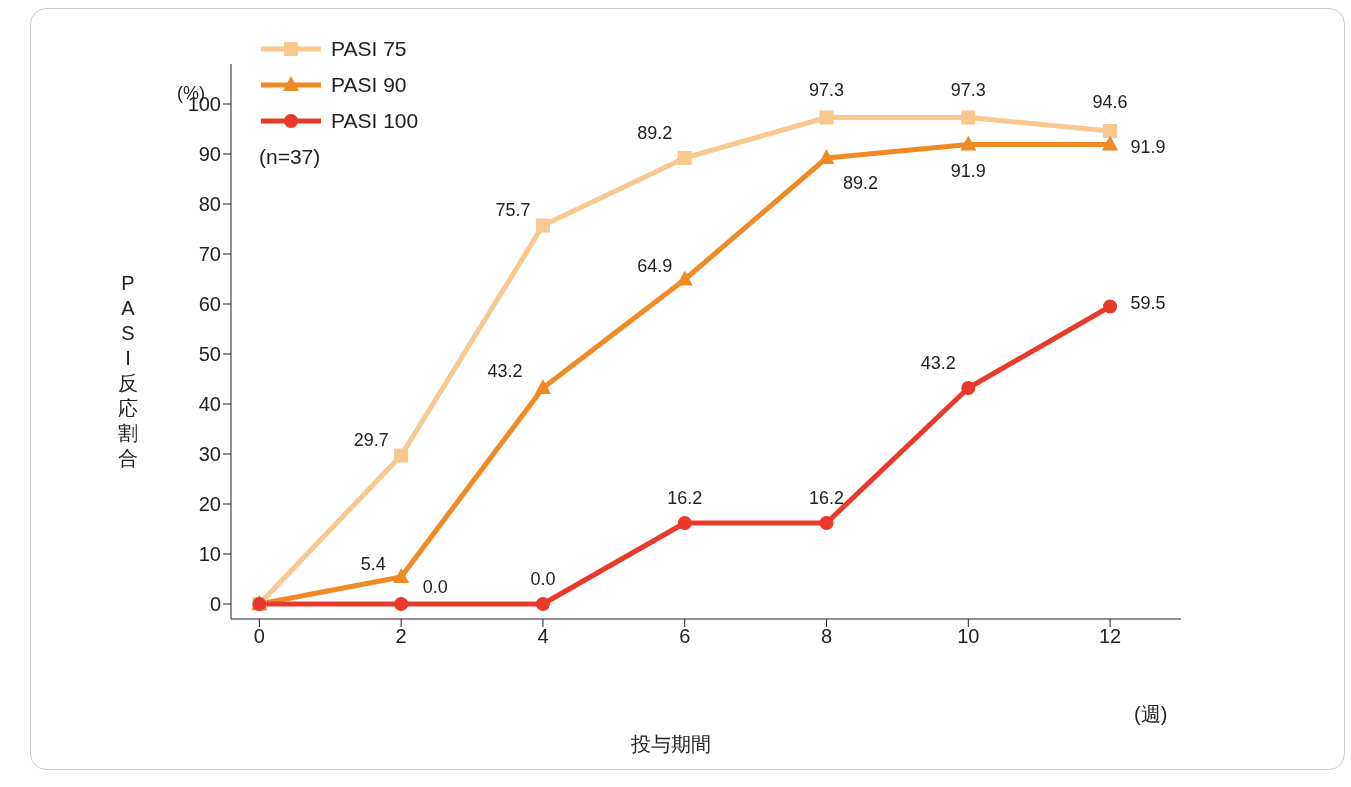  Describe the element at coordinates (685, 636) in the screenshot. I see `x-tick-label: 6` at that location.